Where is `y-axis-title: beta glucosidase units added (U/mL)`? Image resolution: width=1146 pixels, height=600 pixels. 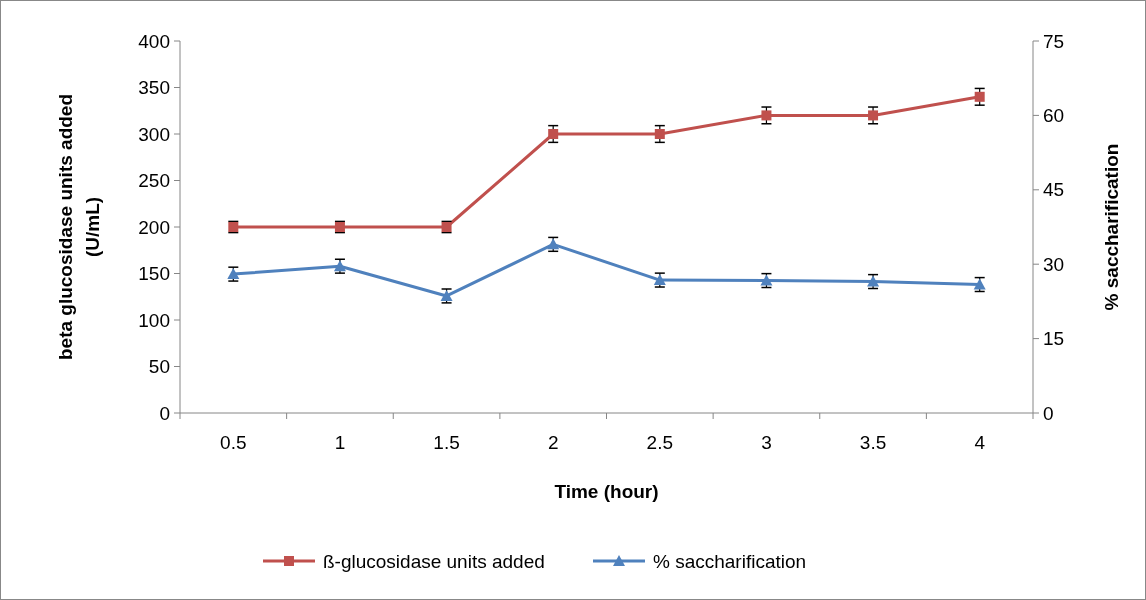 y-axis-title: beta glucosidase units added (U/mL) is located at coordinates (79, 227).